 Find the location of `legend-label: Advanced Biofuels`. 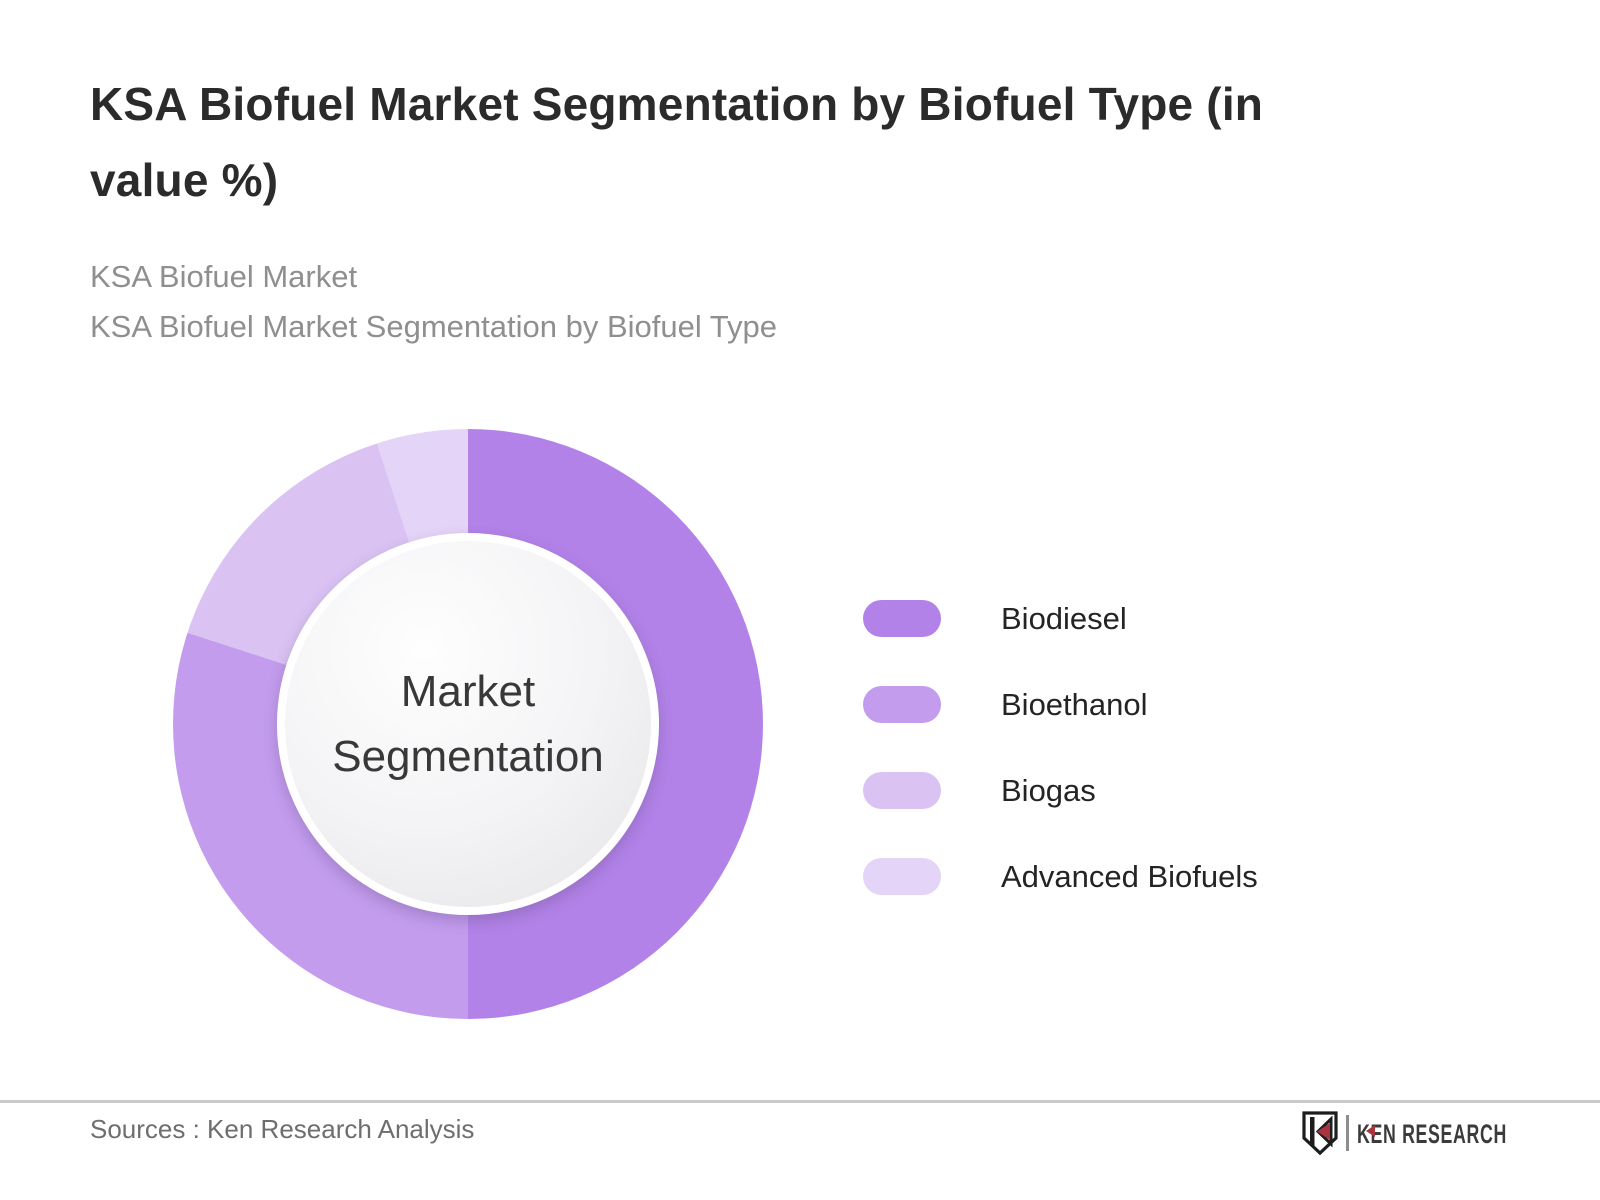

legend-label: Advanced Biofuels is located at coordinates (1129, 876).